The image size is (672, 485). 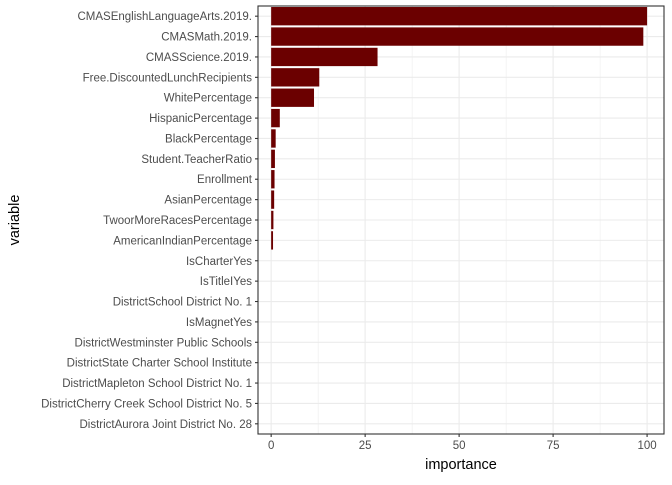 I want to click on y-tick-label: BlackPercentage, so click(x=208, y=139).